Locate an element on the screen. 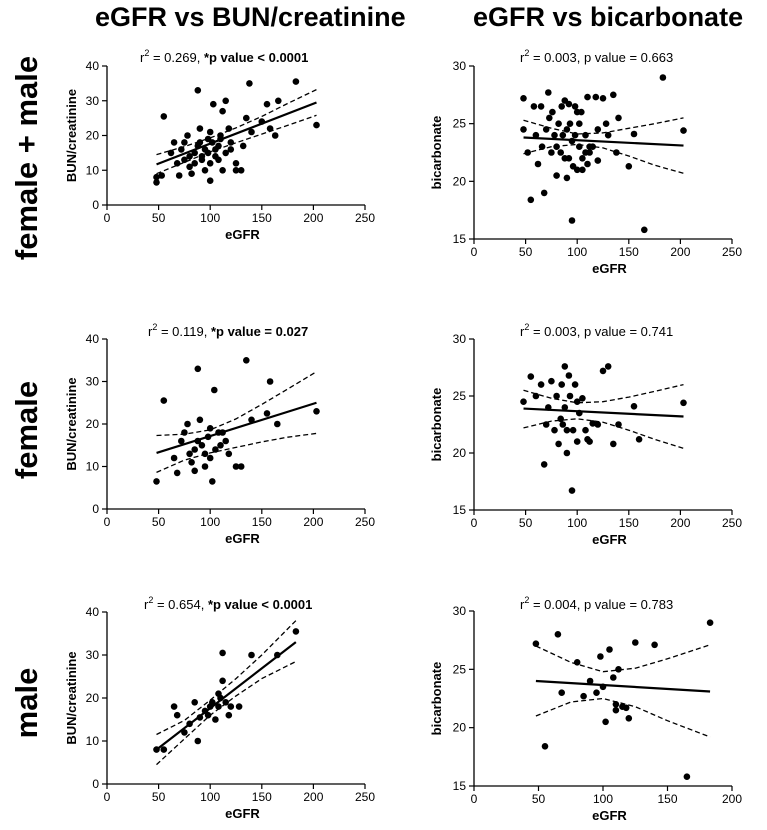  y-tick-label: 0 is located at coordinates (95, 509).